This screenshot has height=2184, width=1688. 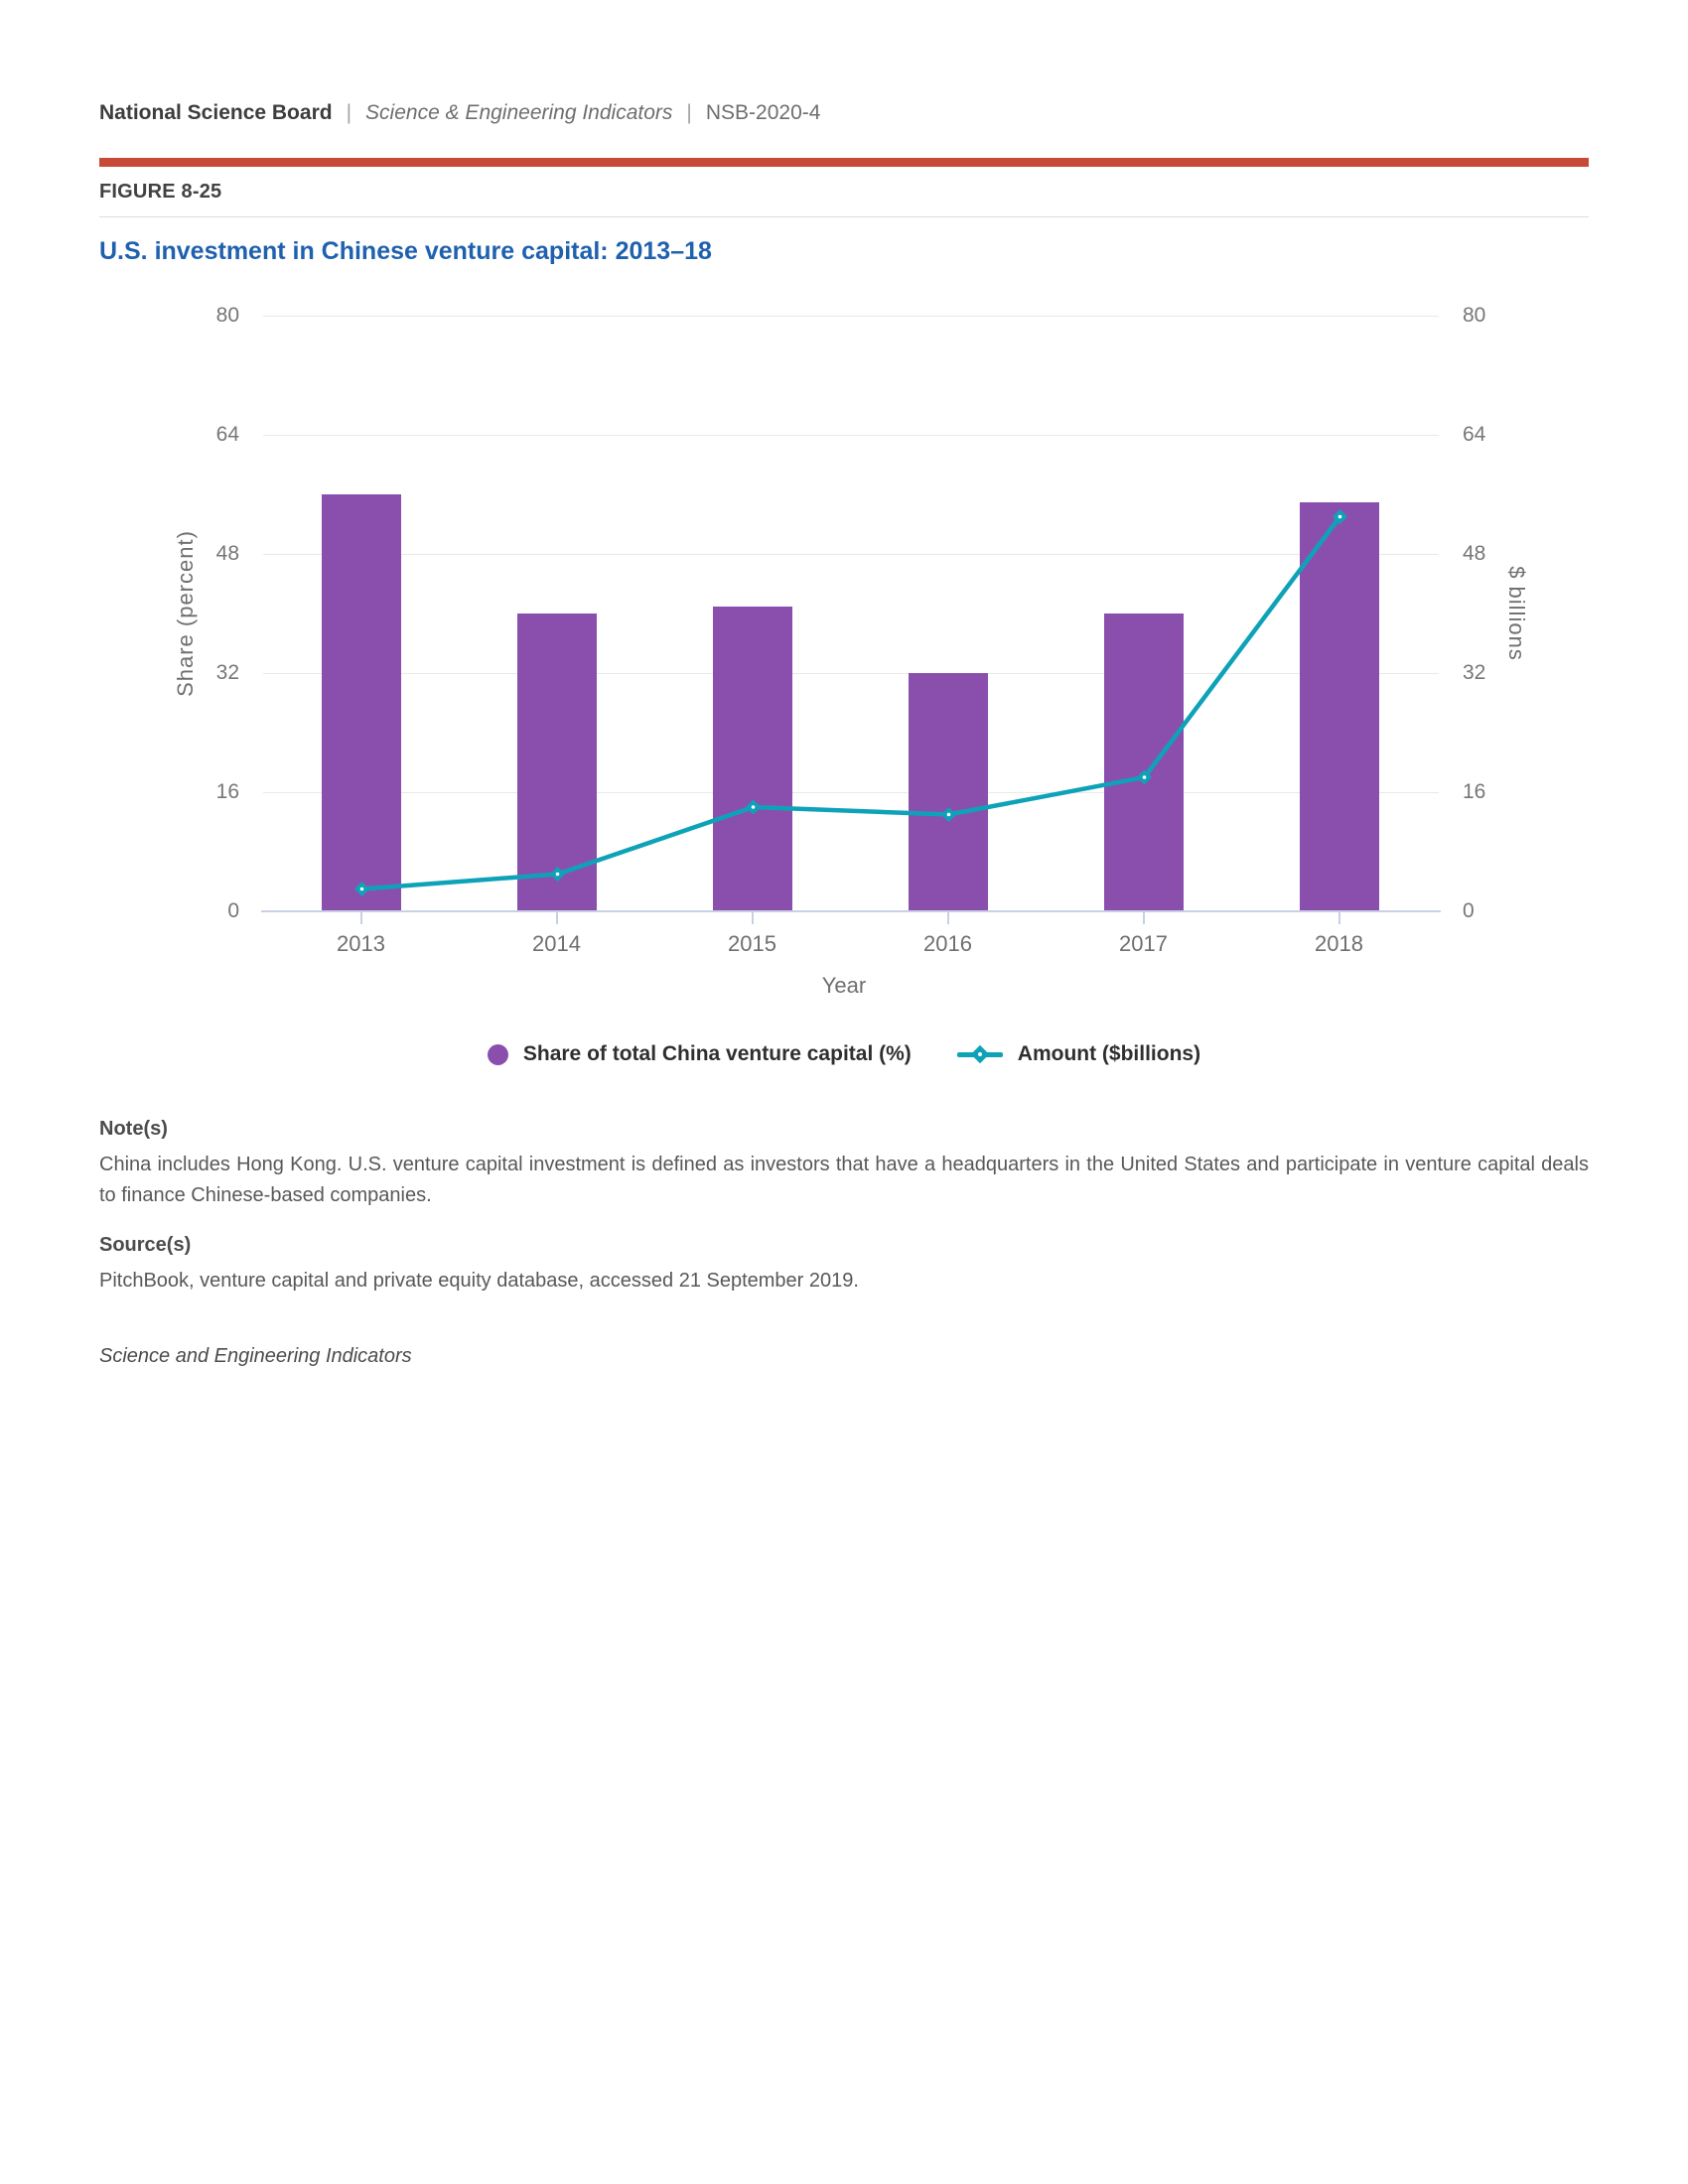 I want to click on right-tick-label: 32, so click(x=1474, y=672).